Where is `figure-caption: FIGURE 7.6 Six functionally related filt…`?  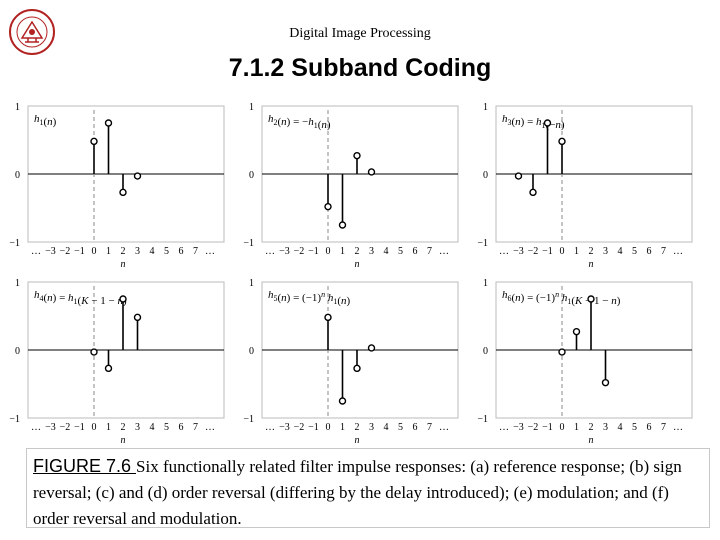 figure-caption: FIGURE 7.6 Six functionally related filt… is located at coordinates (368, 488).